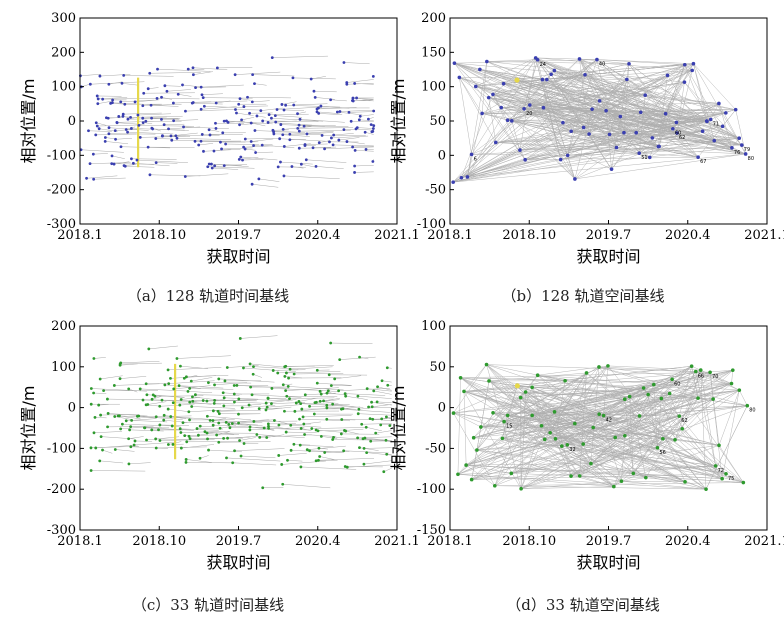 Image resolution: width=784 pixels, height=626 pixels. Describe the element at coordinates (435, 428) in the screenshot. I see `y-ticks: 100 50 0 -50 -100 -150` at that location.